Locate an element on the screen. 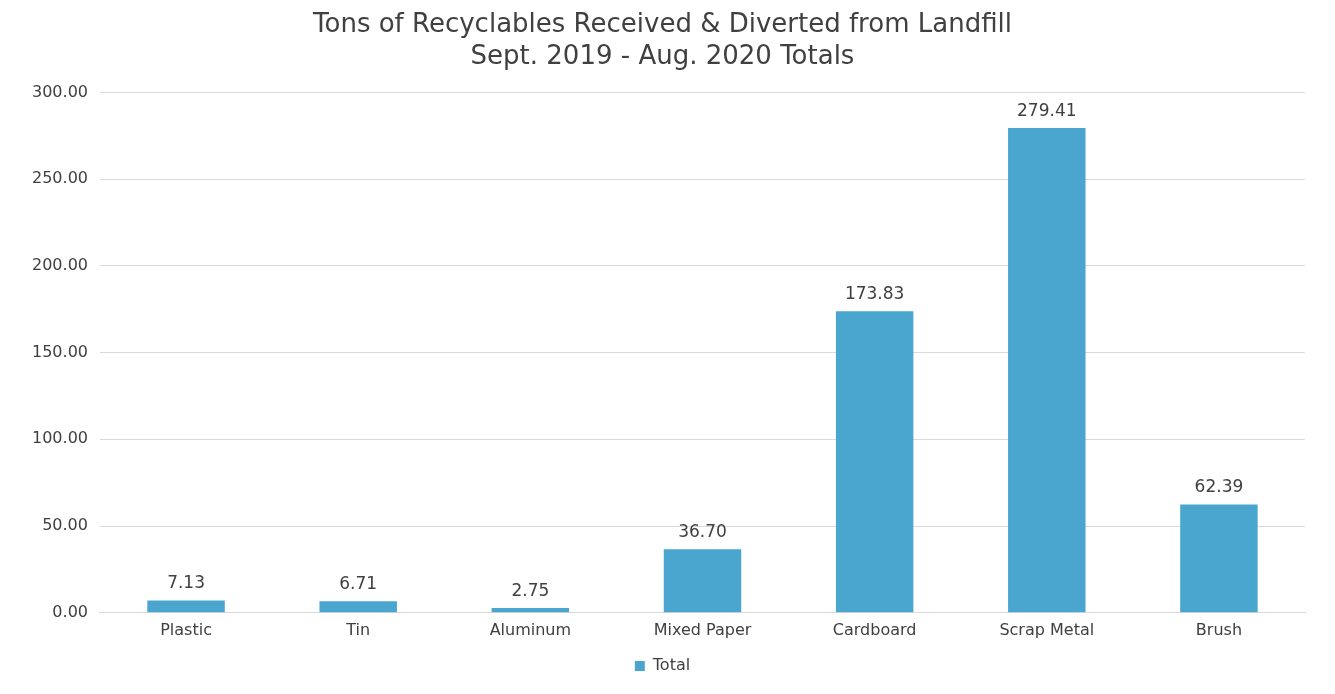 This screenshot has width=1335, height=694. text: Sept. 2019 - Aug. 2020 Totals is located at coordinates (662, 54).